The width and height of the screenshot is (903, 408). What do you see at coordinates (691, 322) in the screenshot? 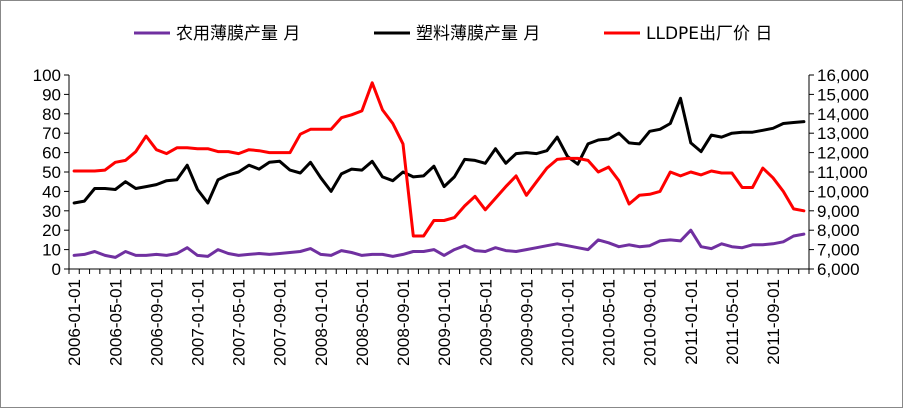
I see `x-tick-label: 2011-01-01` at bounding box center [691, 322].